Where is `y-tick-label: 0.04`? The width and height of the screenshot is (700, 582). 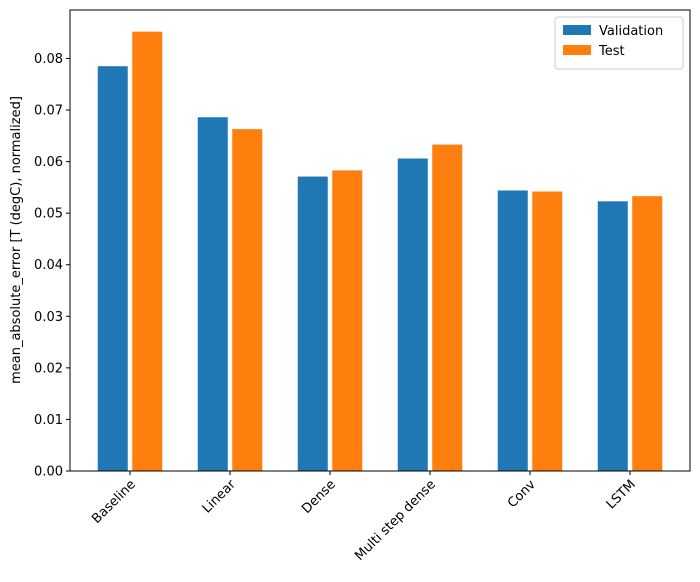
y-tick-label: 0.04 is located at coordinates (48, 265).